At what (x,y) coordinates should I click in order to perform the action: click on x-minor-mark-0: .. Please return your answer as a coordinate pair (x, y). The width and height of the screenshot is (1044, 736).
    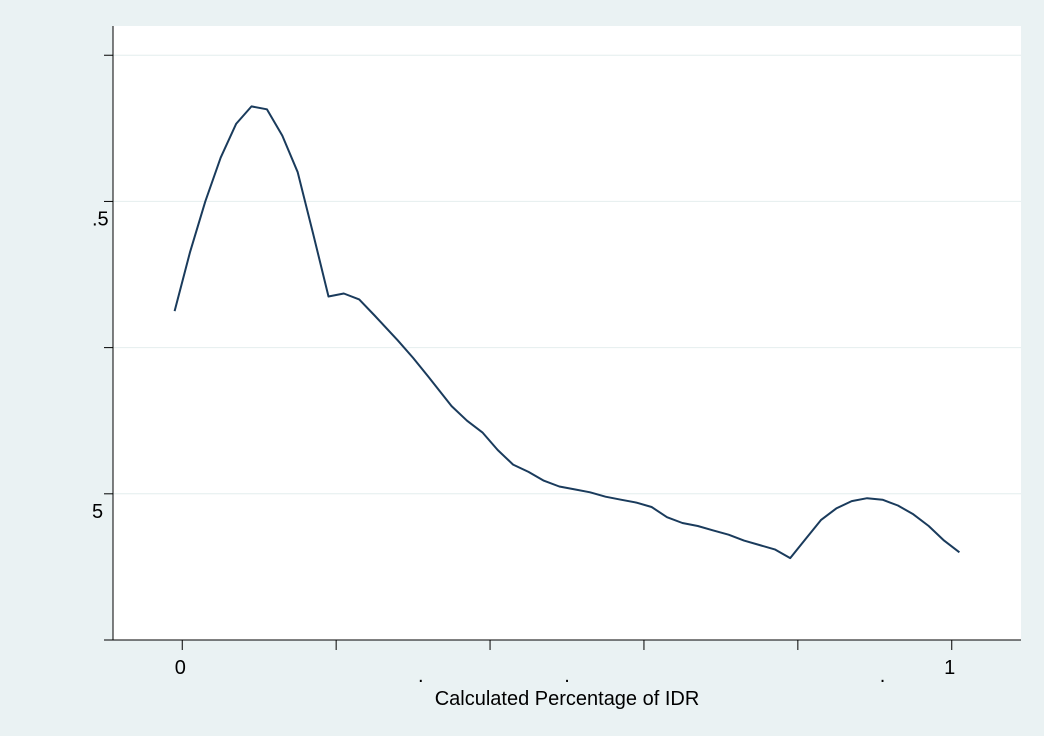
    Looking at the image, I should click on (421, 676).